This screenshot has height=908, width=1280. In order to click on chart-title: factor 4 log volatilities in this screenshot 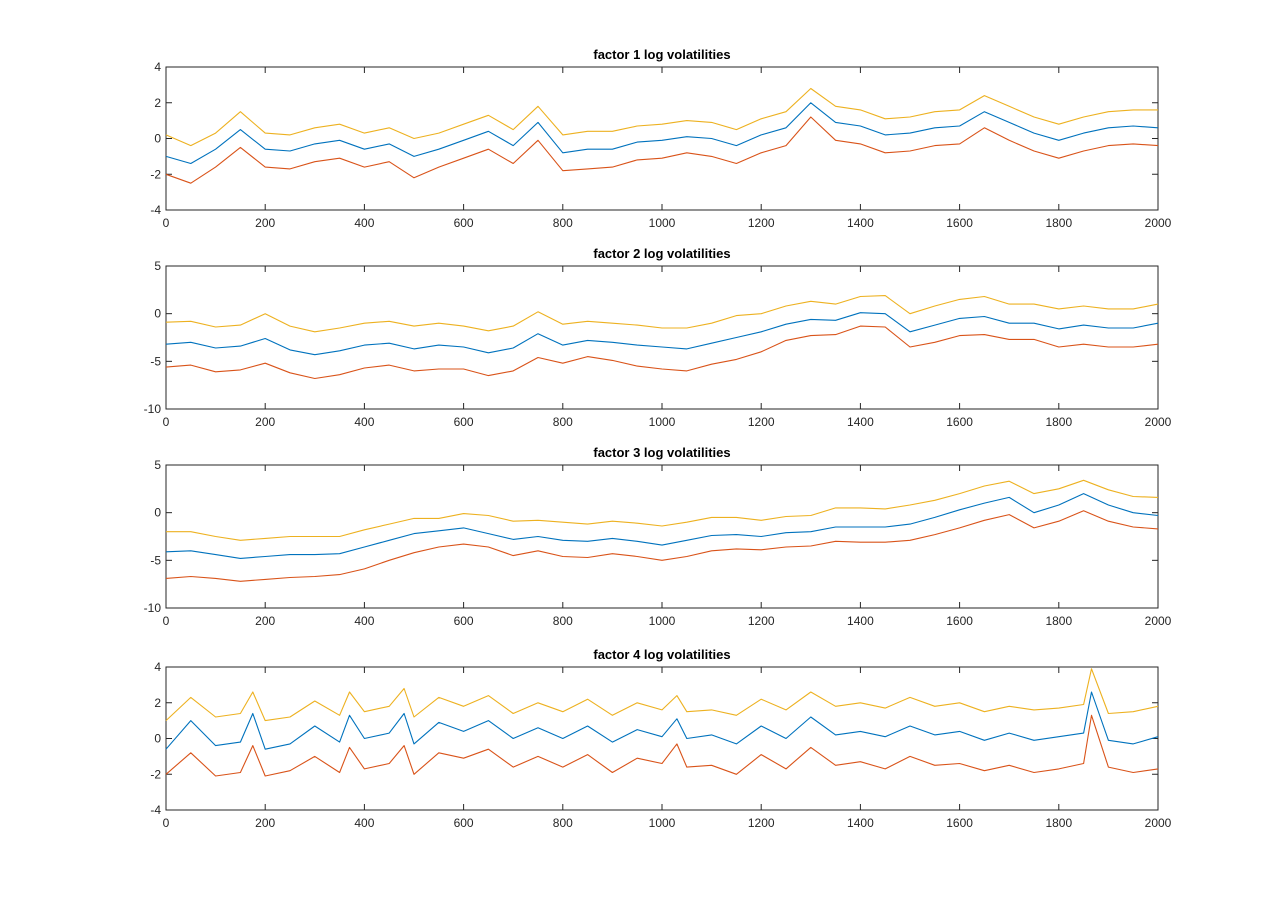, I will do `click(661, 654)`.